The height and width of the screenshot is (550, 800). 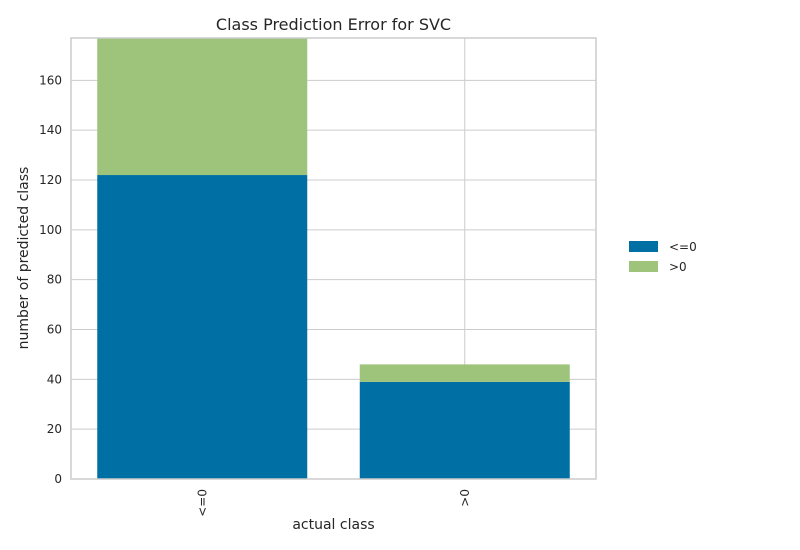 What do you see at coordinates (58, 479) in the screenshot?
I see `y-tick-label-0: 0` at bounding box center [58, 479].